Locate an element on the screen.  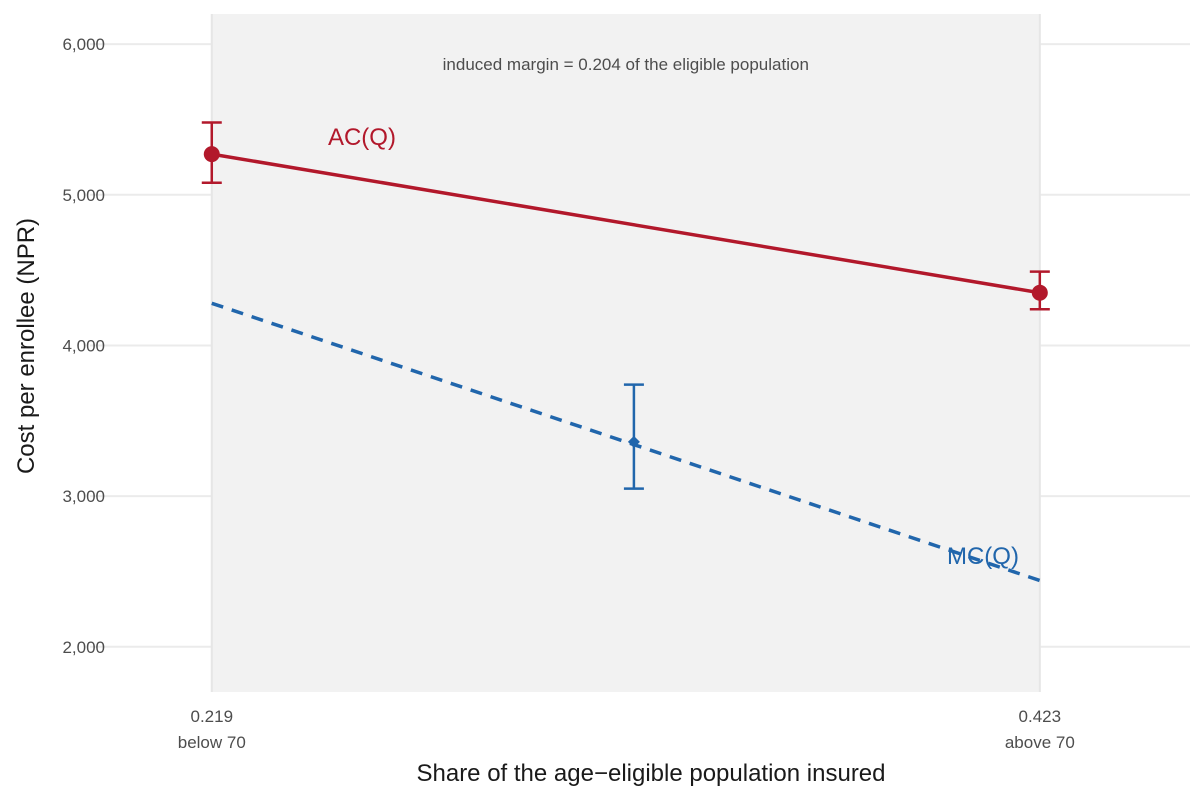
x-tick-label: 0.219 is located at coordinates (211, 716).